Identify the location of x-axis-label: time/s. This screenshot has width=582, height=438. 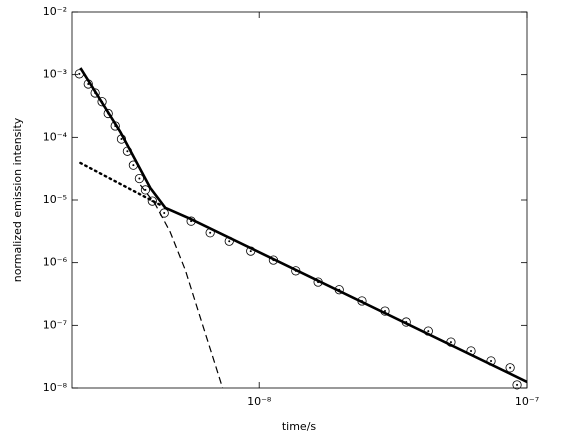
(299, 426).